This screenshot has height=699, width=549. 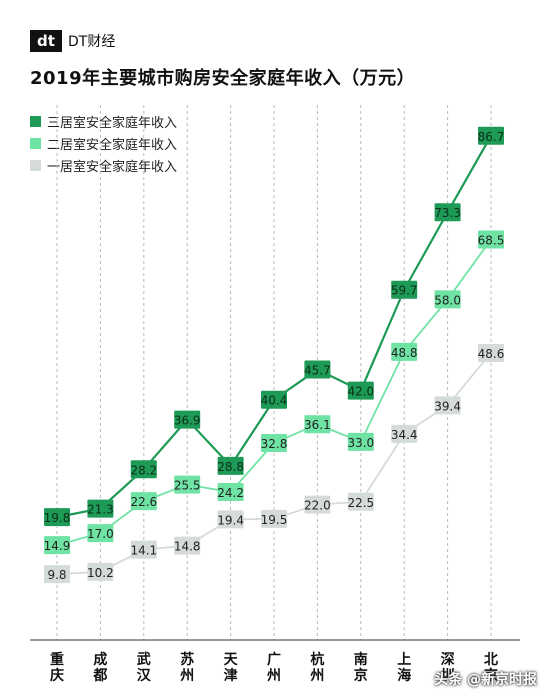 I want to click on x-tick-label: 天津, so click(x=231, y=668).